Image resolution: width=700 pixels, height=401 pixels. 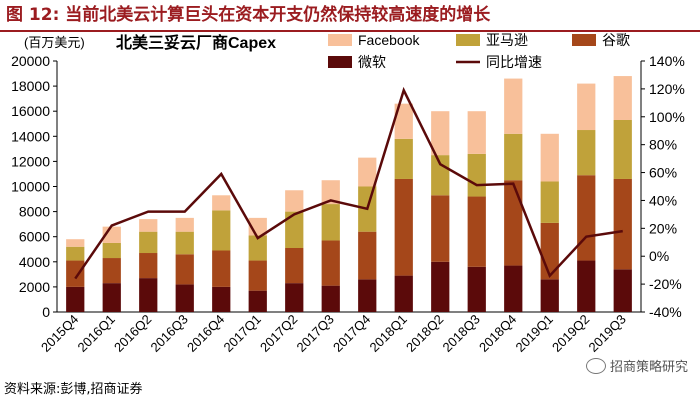 I want to click on x-tick-label: 2017Q4, so click(x=351, y=333).